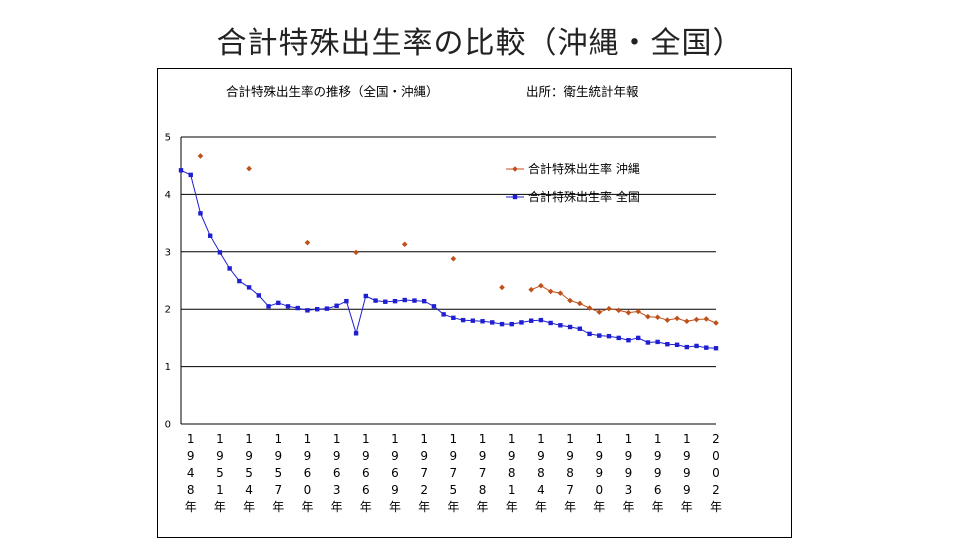 The height and width of the screenshot is (540, 960). What do you see at coordinates (584, 196) in the screenshot?
I see `legend-label: 合計特殊出生率 全国` at bounding box center [584, 196].